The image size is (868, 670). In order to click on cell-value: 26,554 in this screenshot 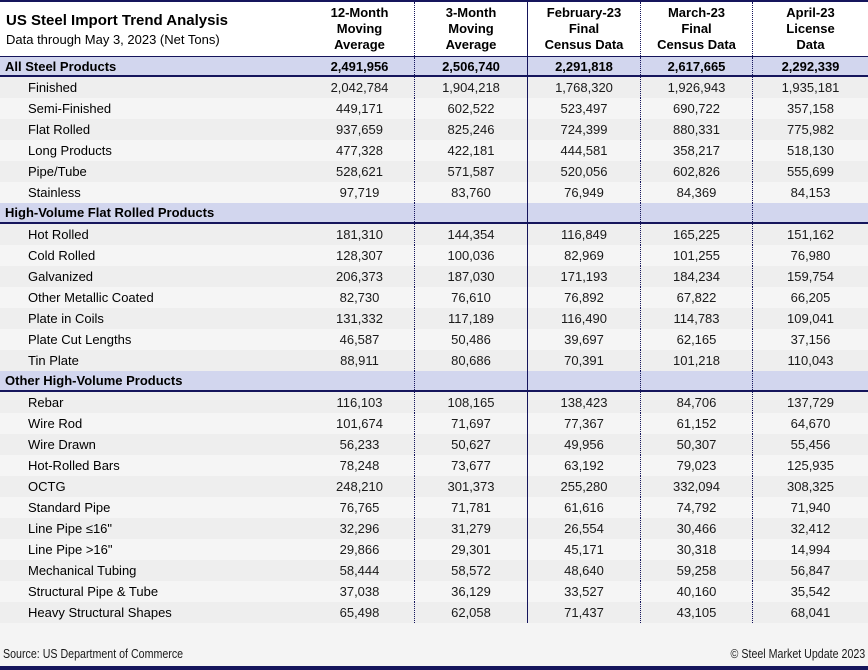, I will do `click(584, 528)`.